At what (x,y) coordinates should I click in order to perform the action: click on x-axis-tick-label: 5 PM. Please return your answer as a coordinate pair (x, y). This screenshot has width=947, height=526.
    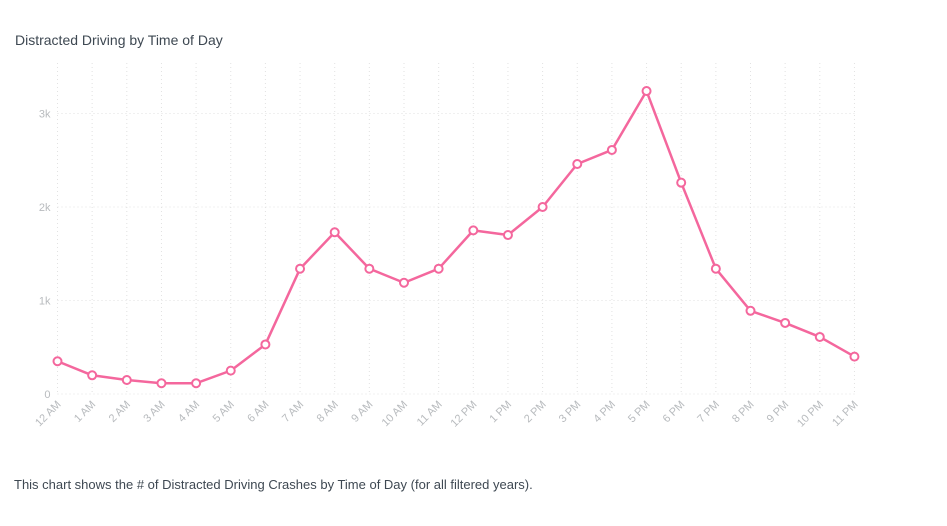
    Looking at the image, I should click on (639, 412).